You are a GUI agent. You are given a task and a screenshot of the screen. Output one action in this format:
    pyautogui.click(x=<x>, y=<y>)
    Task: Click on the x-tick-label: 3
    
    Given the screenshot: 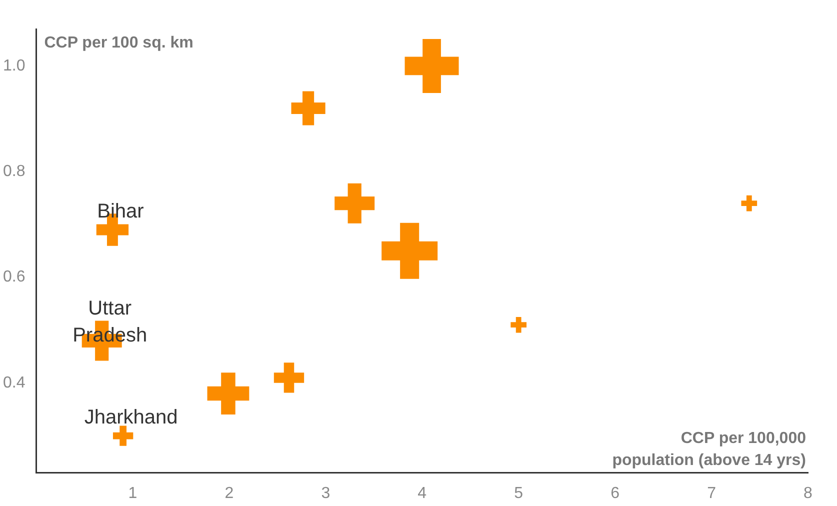 What is the action you would take?
    pyautogui.click(x=325, y=493)
    